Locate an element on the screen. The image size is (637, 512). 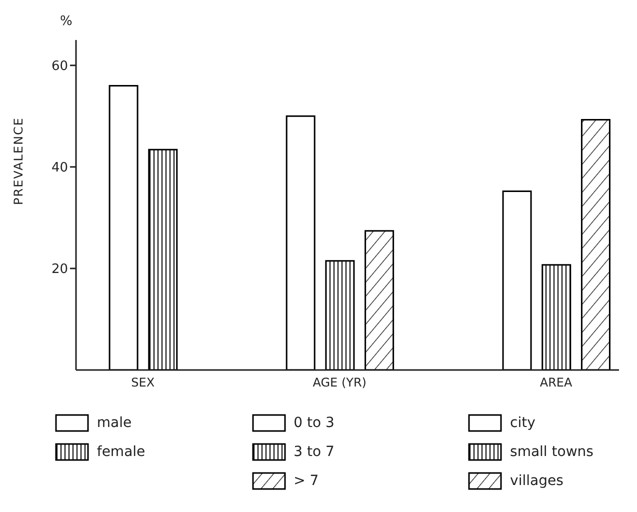
legend-label: small towns is located at coordinates (552, 452).